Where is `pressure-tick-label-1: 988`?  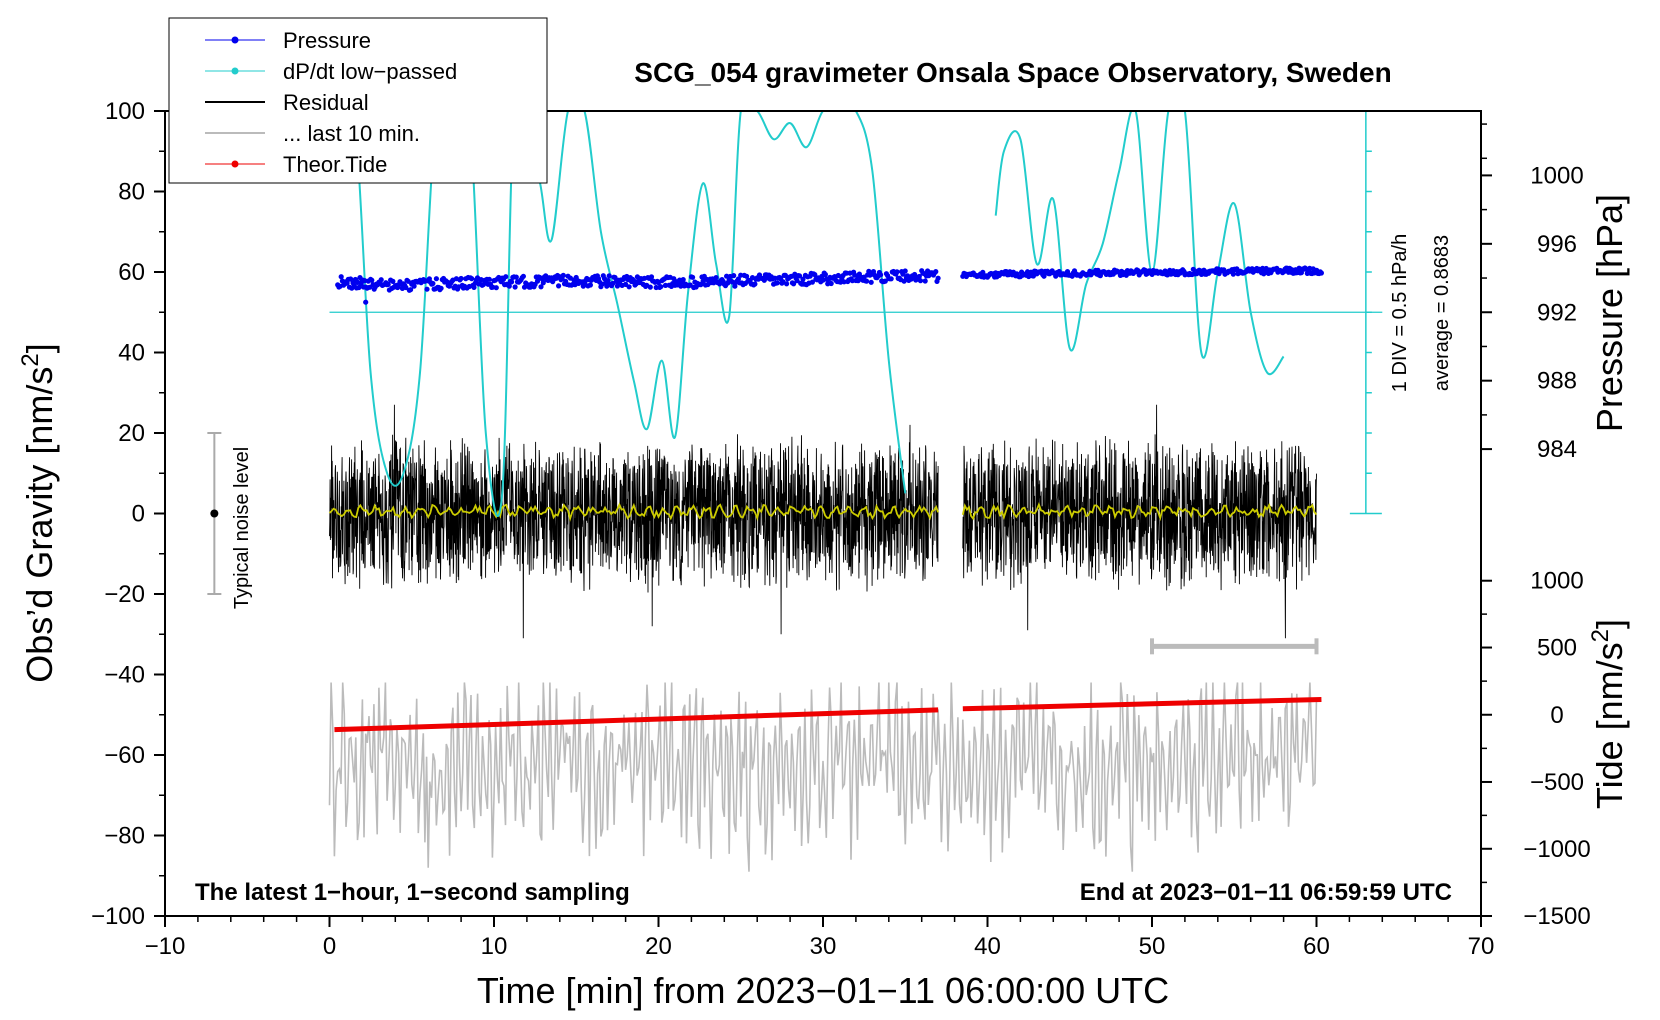 pressure-tick-label-1: 988 is located at coordinates (1557, 381).